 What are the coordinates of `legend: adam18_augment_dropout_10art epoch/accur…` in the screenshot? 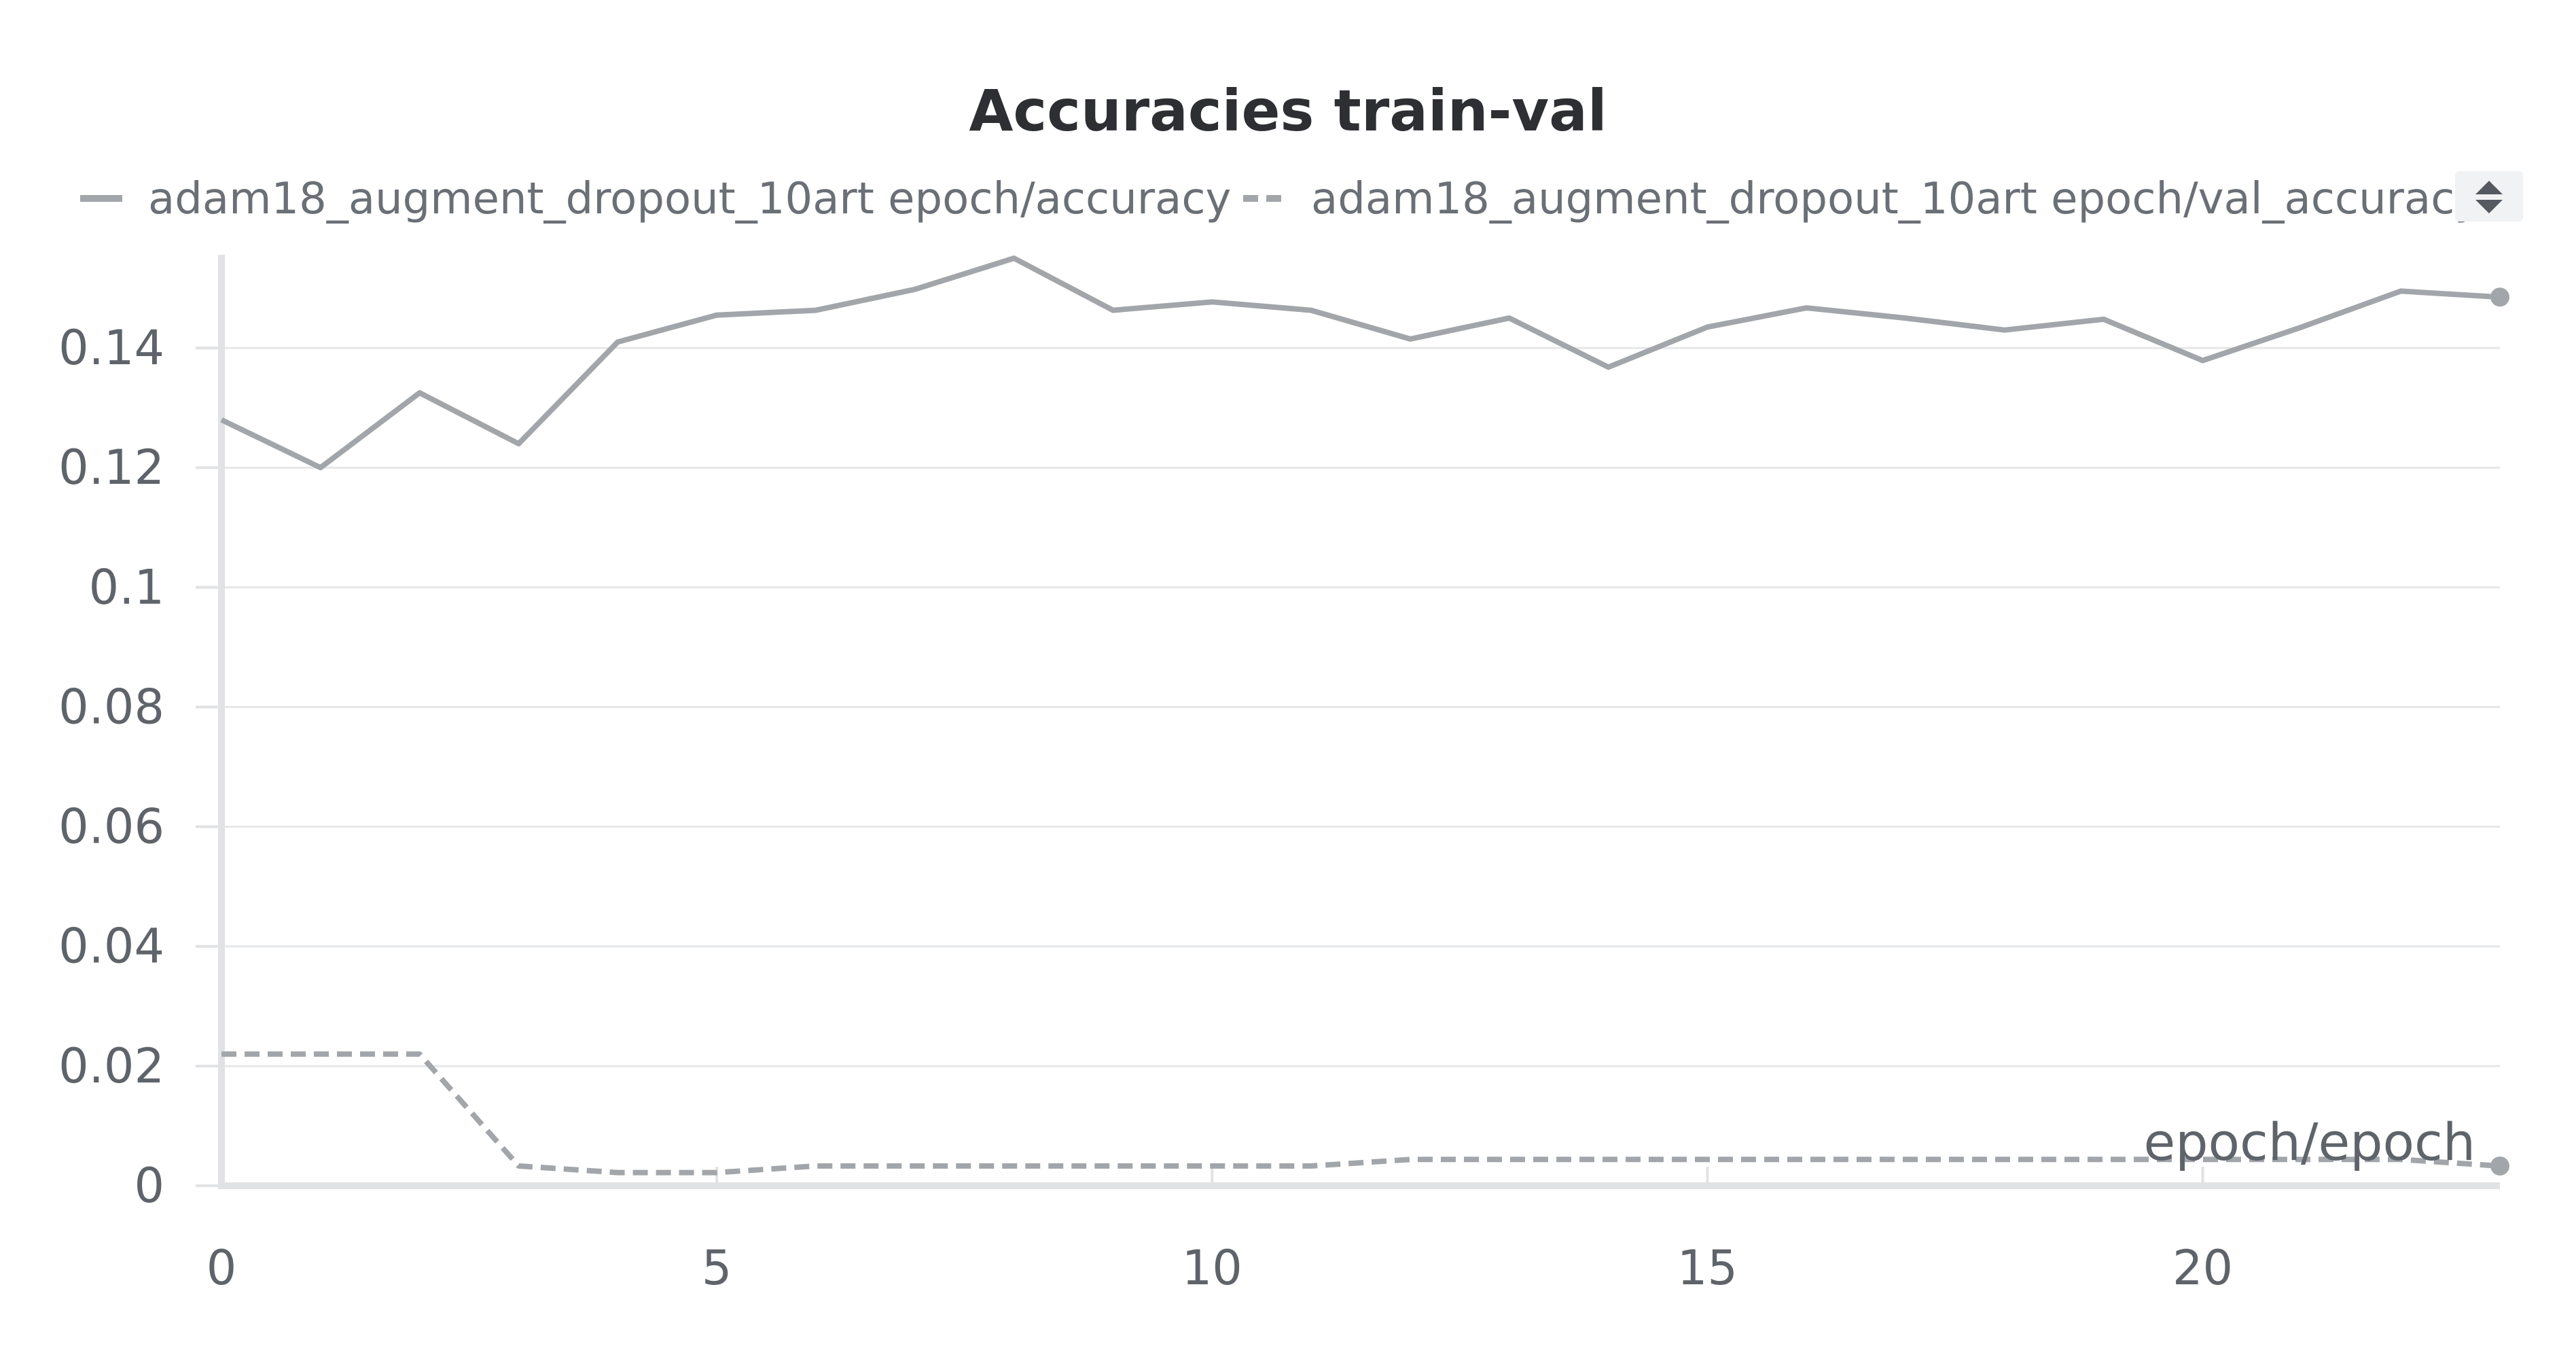 It's located at (1301, 197).